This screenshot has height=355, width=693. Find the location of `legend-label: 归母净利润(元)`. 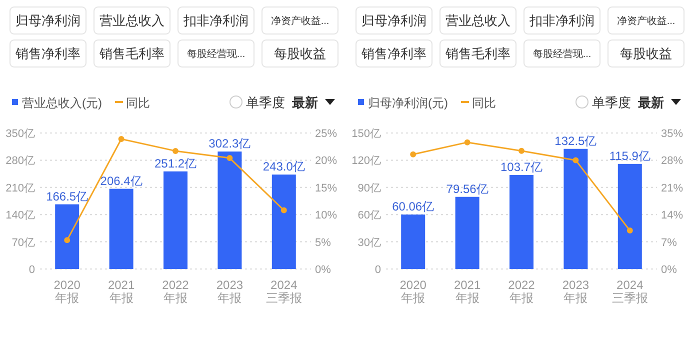

legend-label: 归母净利润(元) is located at coordinates (408, 103).